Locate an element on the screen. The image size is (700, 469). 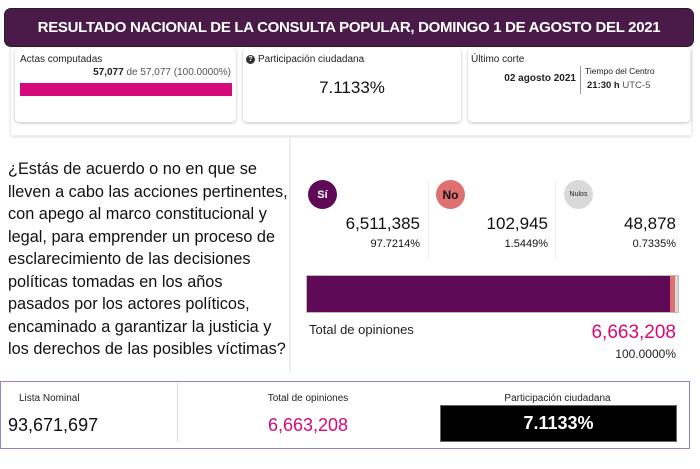
total-percent: 100.0000% is located at coordinates (645, 354).